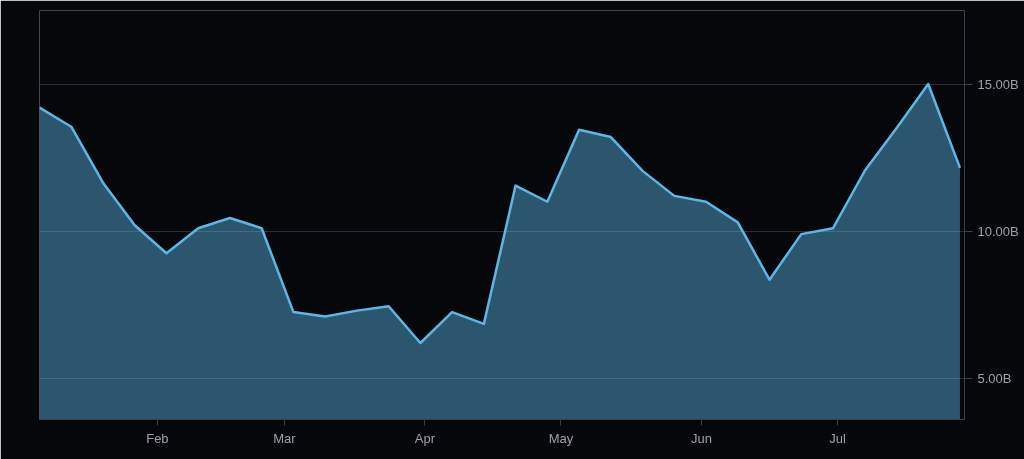 The height and width of the screenshot is (459, 1024). I want to click on x-tick-label: Mar, so click(285, 438).